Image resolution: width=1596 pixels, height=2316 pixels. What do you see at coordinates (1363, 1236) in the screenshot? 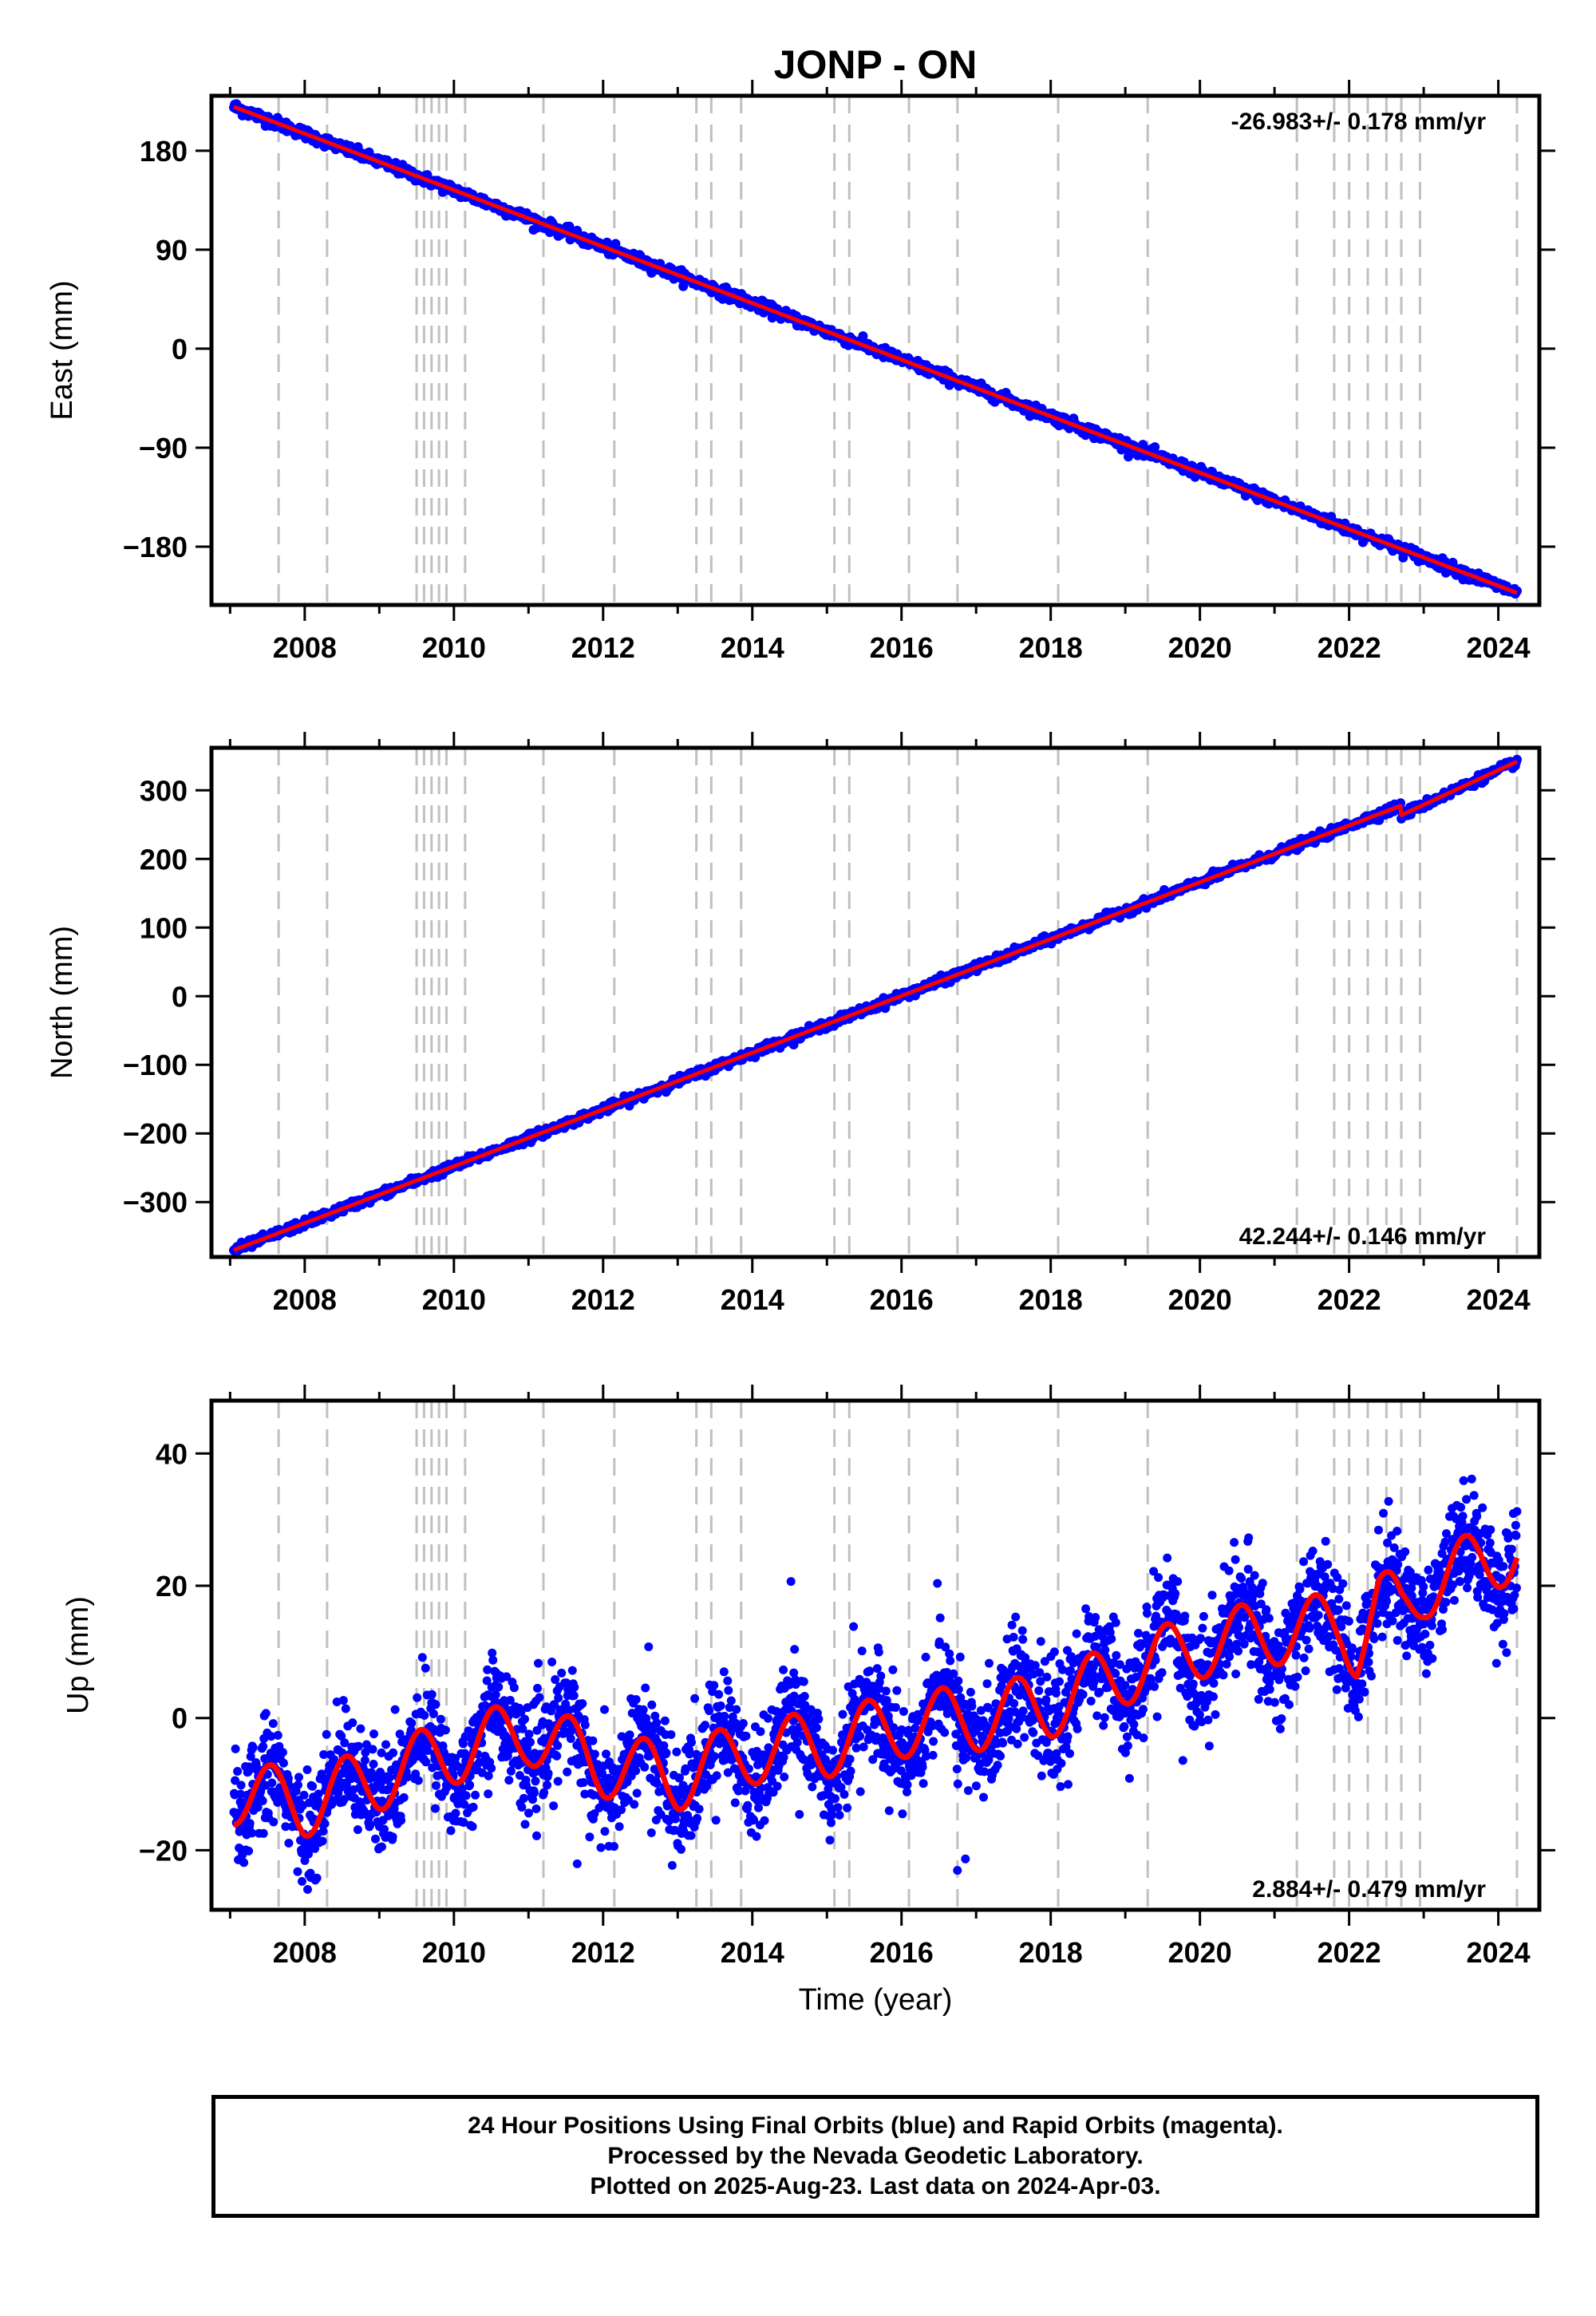
I see `velocity-rate-label: 42.244+/- 0.146 mm/yr` at bounding box center [1363, 1236].